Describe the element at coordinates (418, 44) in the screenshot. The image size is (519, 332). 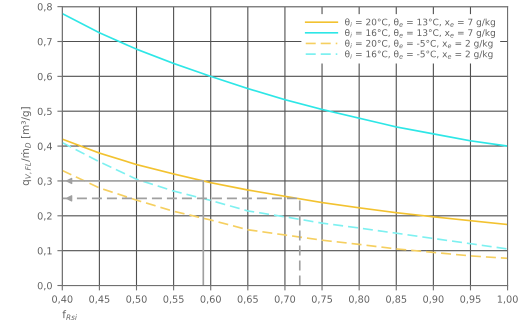
I see `legend-label: θ$_{i}$ = 20°C, θ$_{e}$ = -5°C, x$_{e}$ = 2 g/kg` at that location.